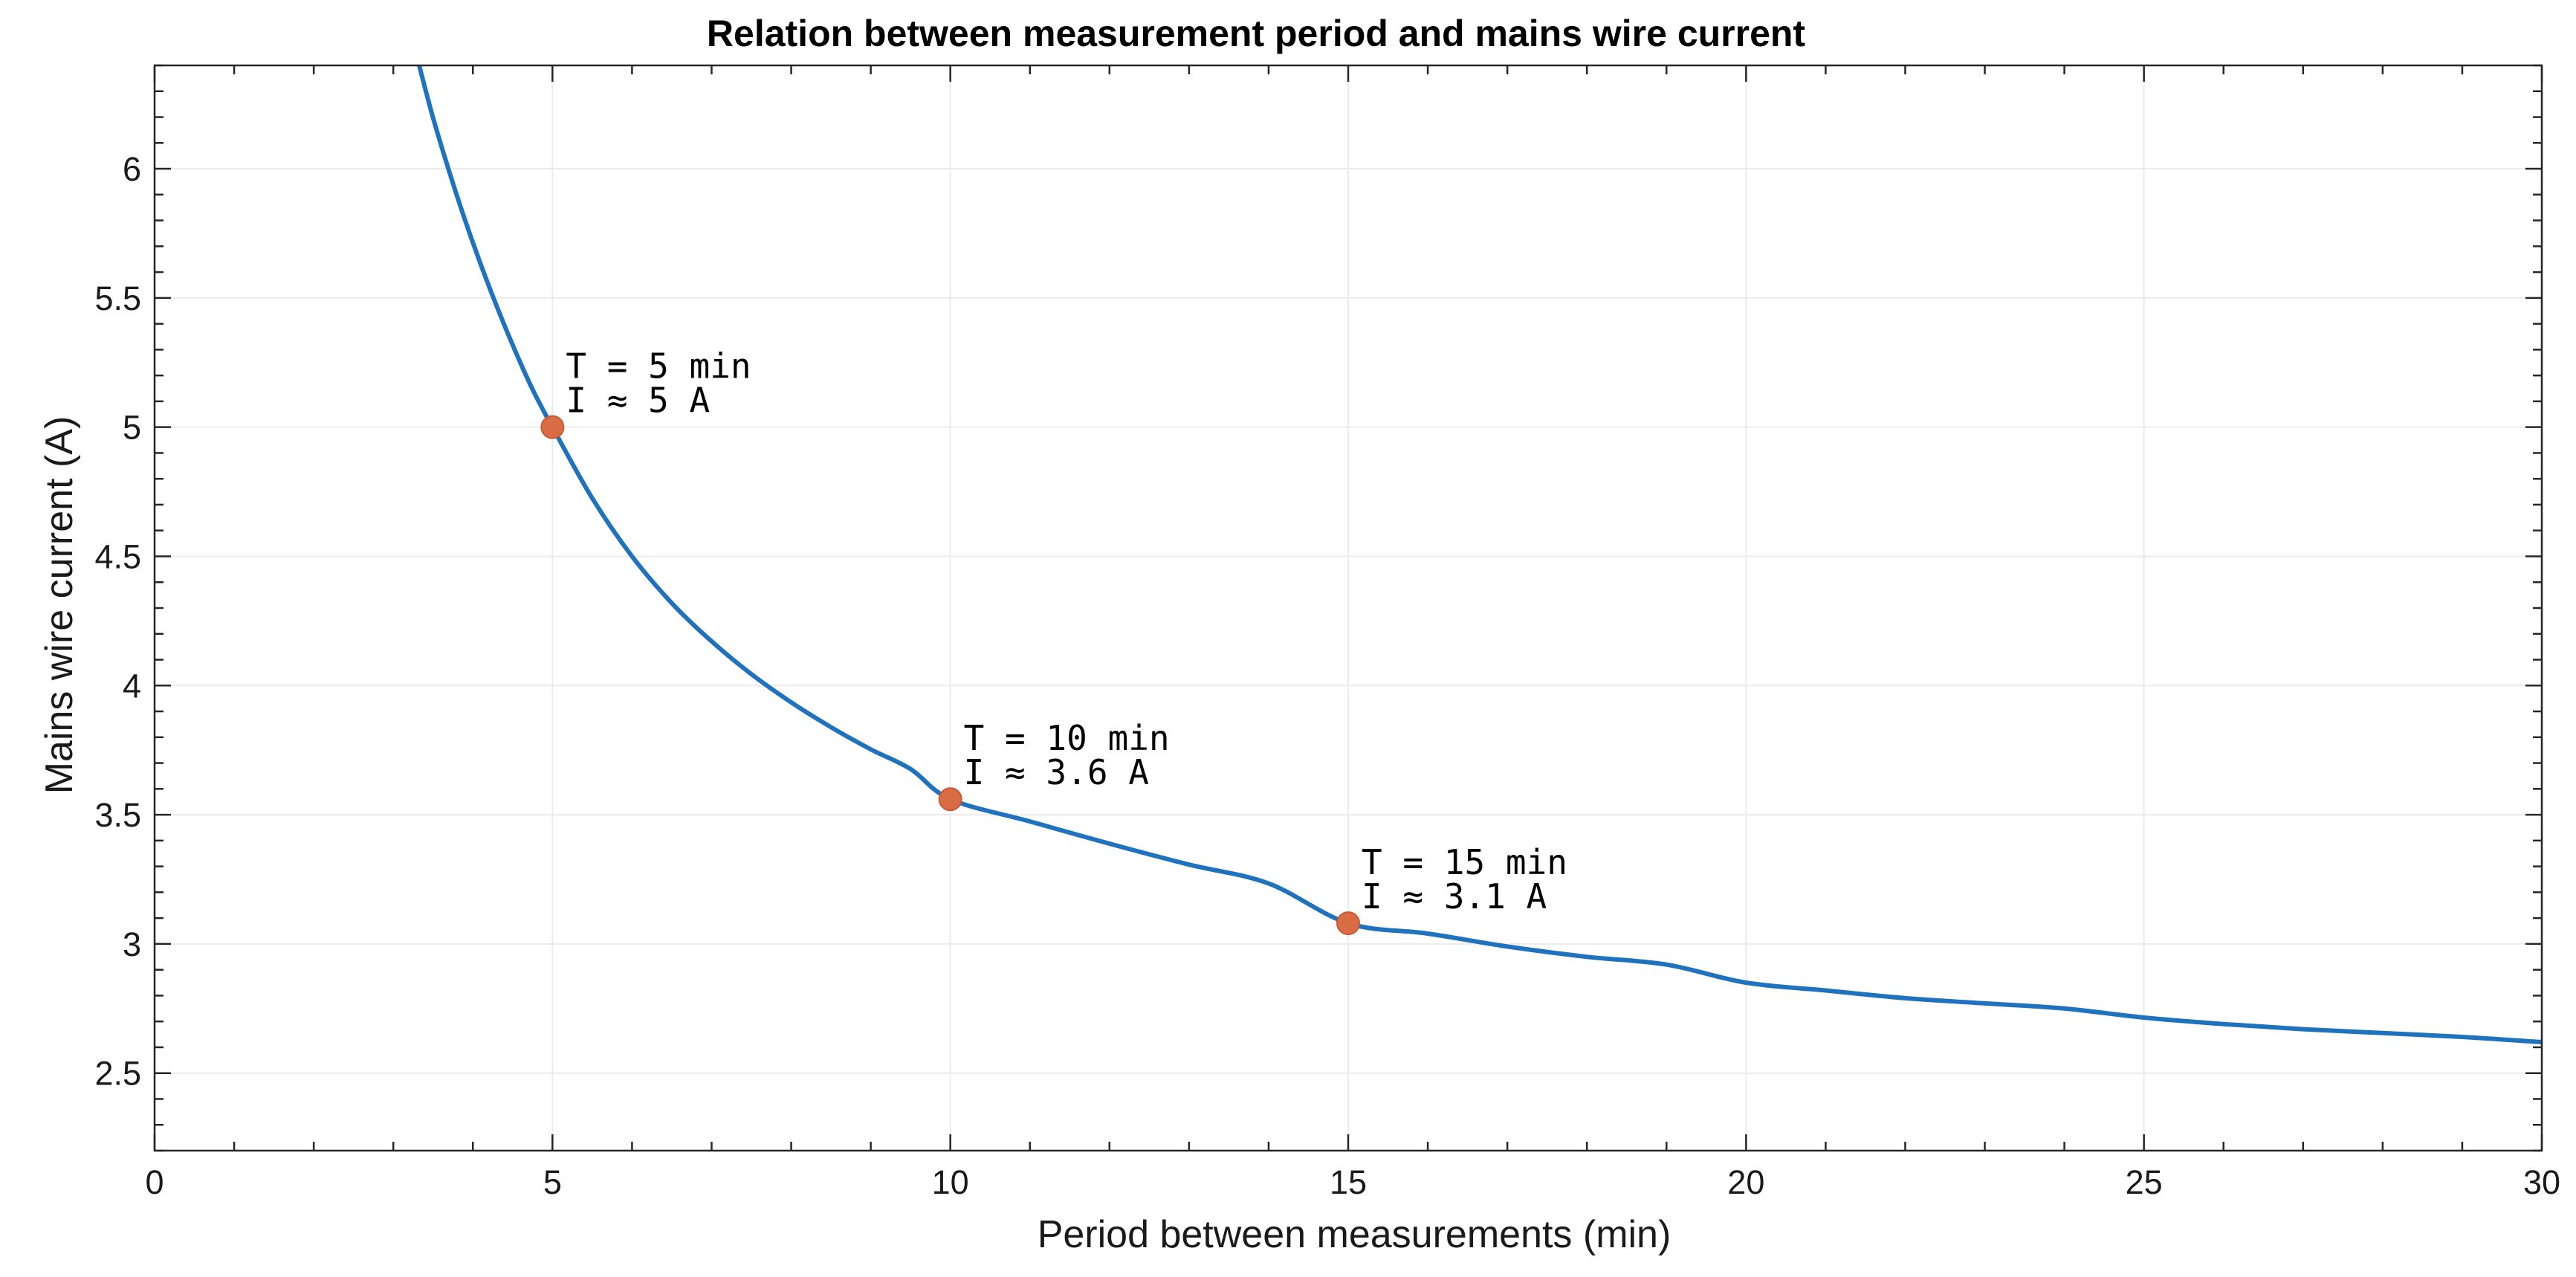 Image resolution: width=2576 pixels, height=1277 pixels. What do you see at coordinates (552, 1182) in the screenshot?
I see `x-tick-label: 5` at bounding box center [552, 1182].